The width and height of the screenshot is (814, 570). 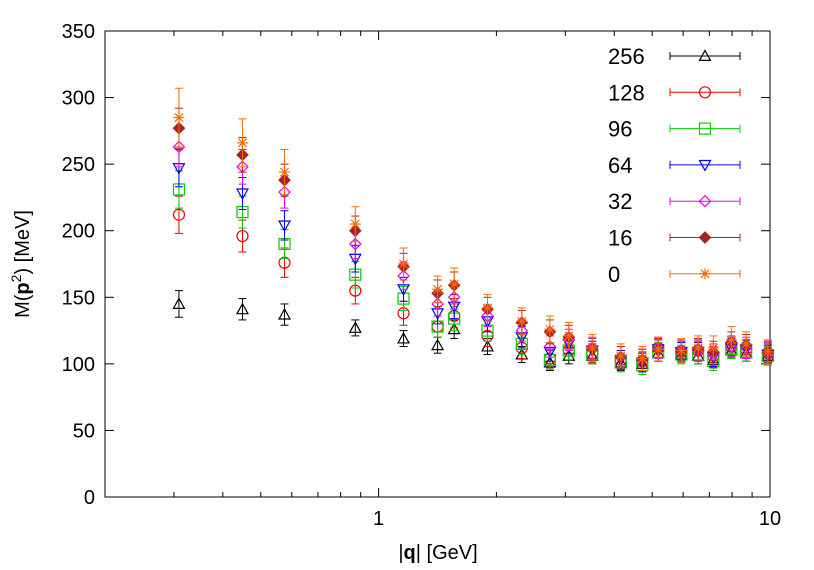 I want to click on legend-label: 0, so click(x=614, y=274).